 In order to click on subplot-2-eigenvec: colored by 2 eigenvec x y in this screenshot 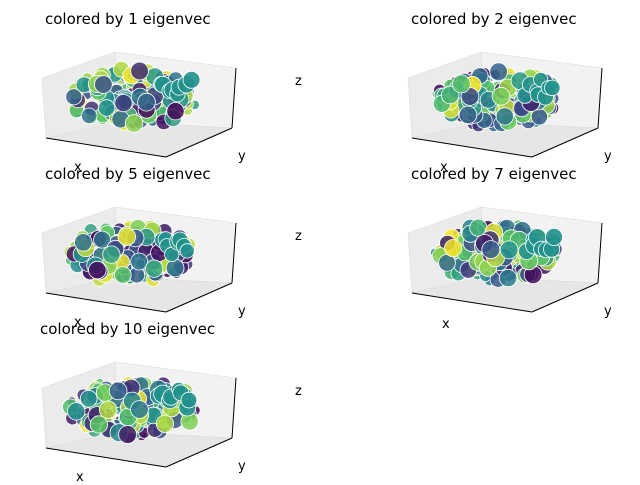, I will do `click(503, 92)`.